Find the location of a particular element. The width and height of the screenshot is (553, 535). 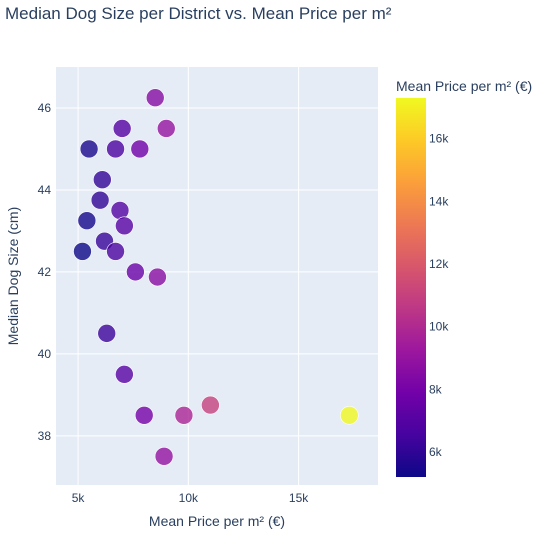

colorbar-tick-label: 10k is located at coordinates (439, 327).